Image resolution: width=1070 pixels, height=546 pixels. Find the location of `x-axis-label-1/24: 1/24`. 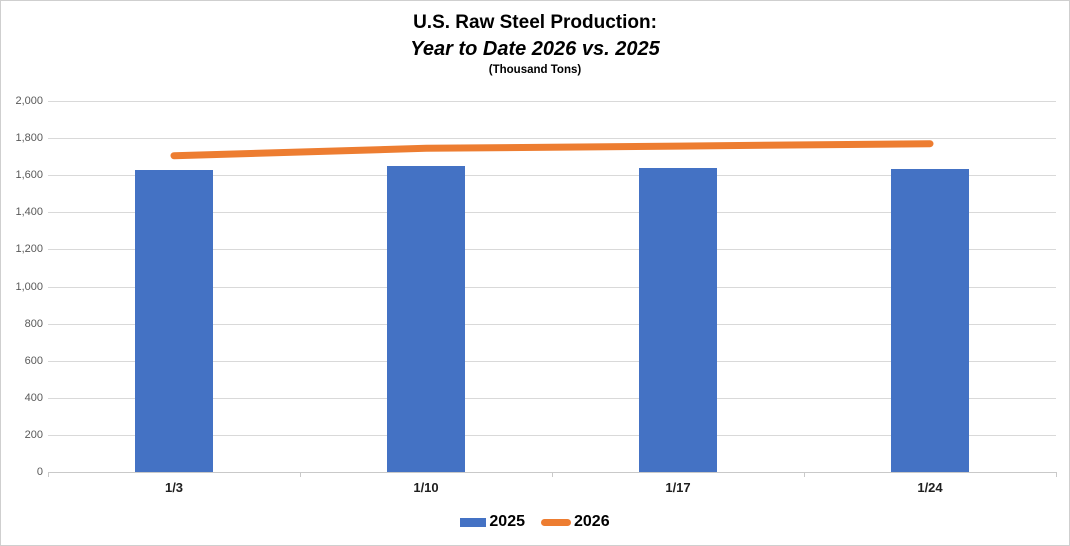

x-axis-label-1/24: 1/24 is located at coordinates (930, 487).